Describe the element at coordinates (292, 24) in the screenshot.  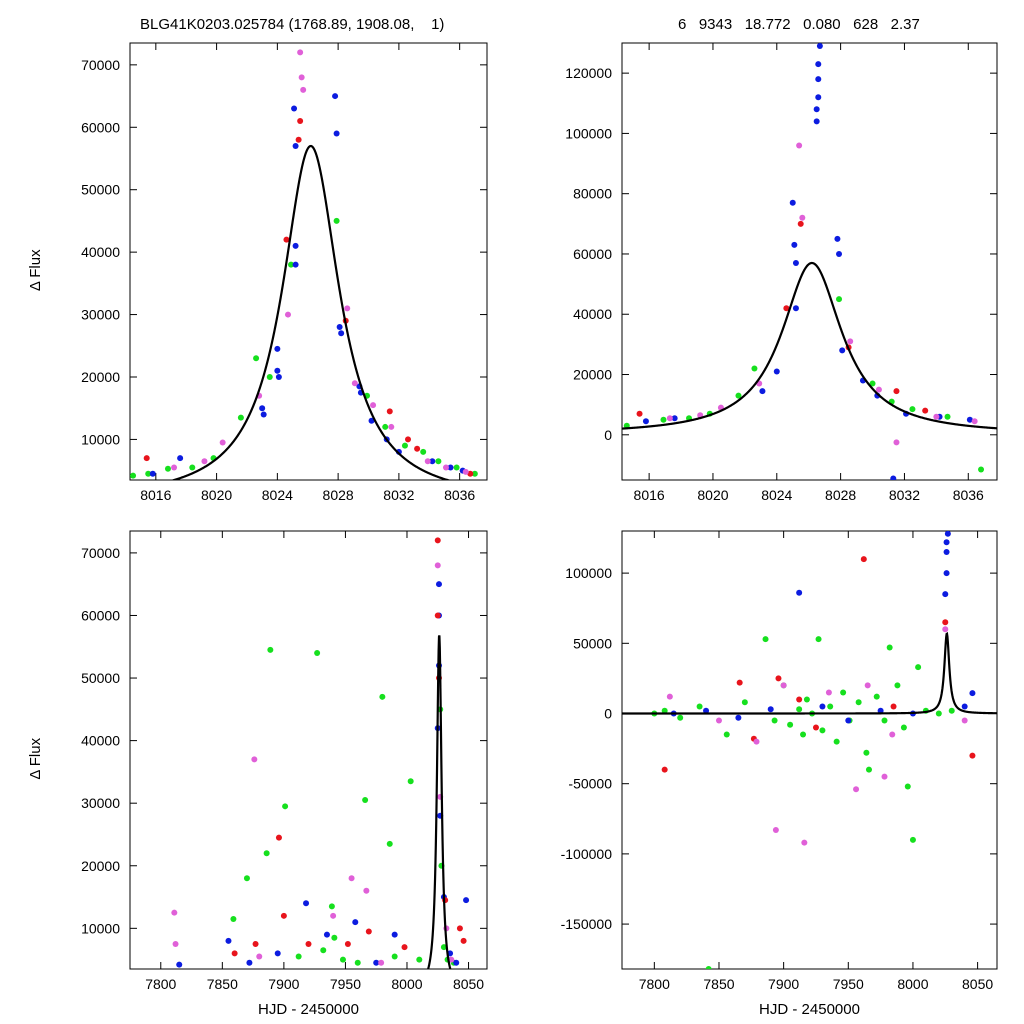
I see `header-left-star-id: BLG41K0203.025784 (1768.89, 1908.08, 1)` at that location.